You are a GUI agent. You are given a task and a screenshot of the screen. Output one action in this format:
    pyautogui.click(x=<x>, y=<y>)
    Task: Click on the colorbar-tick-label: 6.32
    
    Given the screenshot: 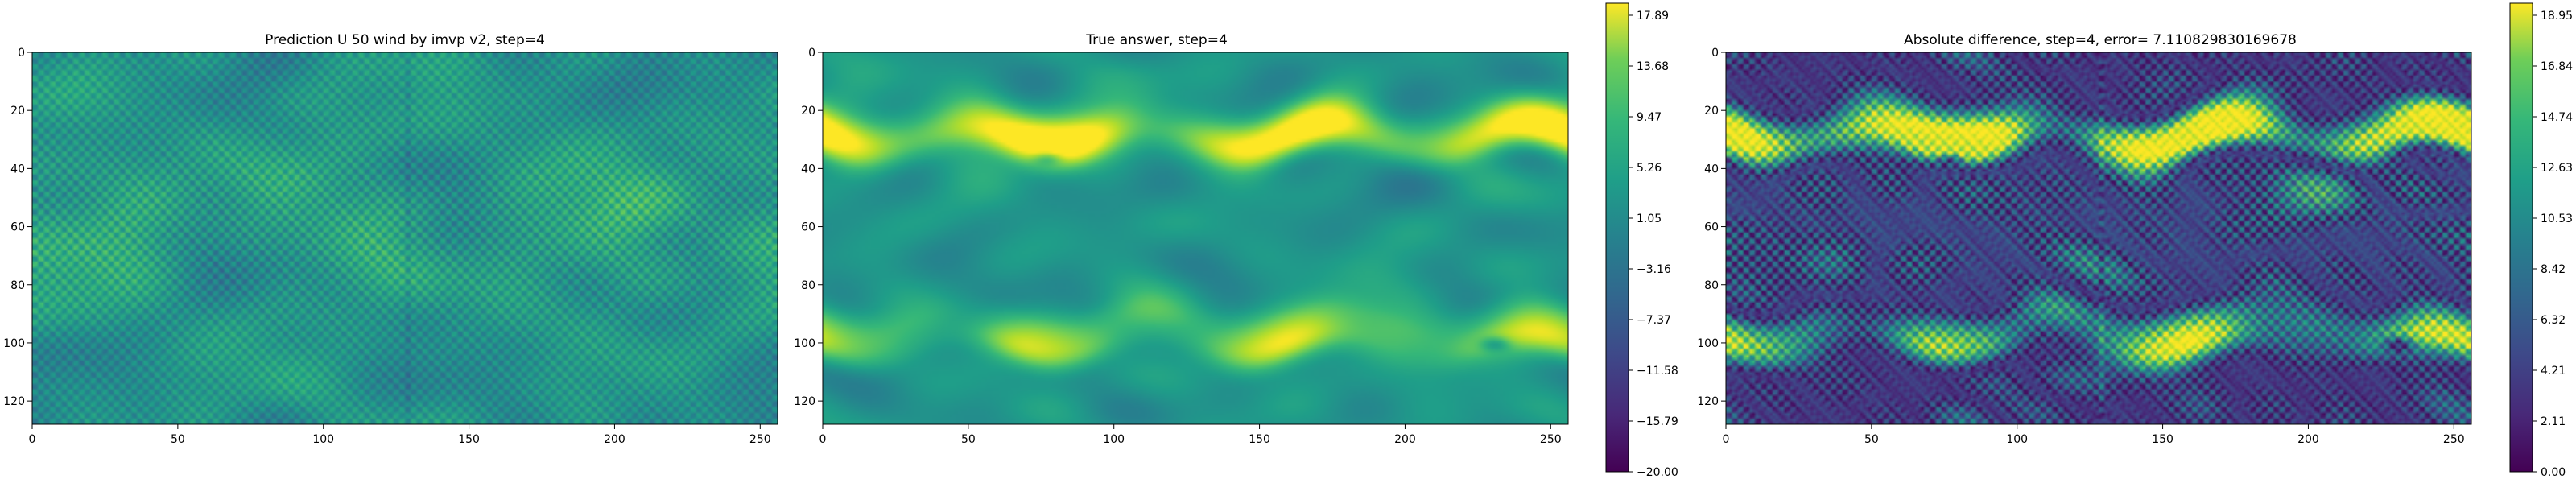 What is the action you would take?
    pyautogui.click(x=2553, y=320)
    